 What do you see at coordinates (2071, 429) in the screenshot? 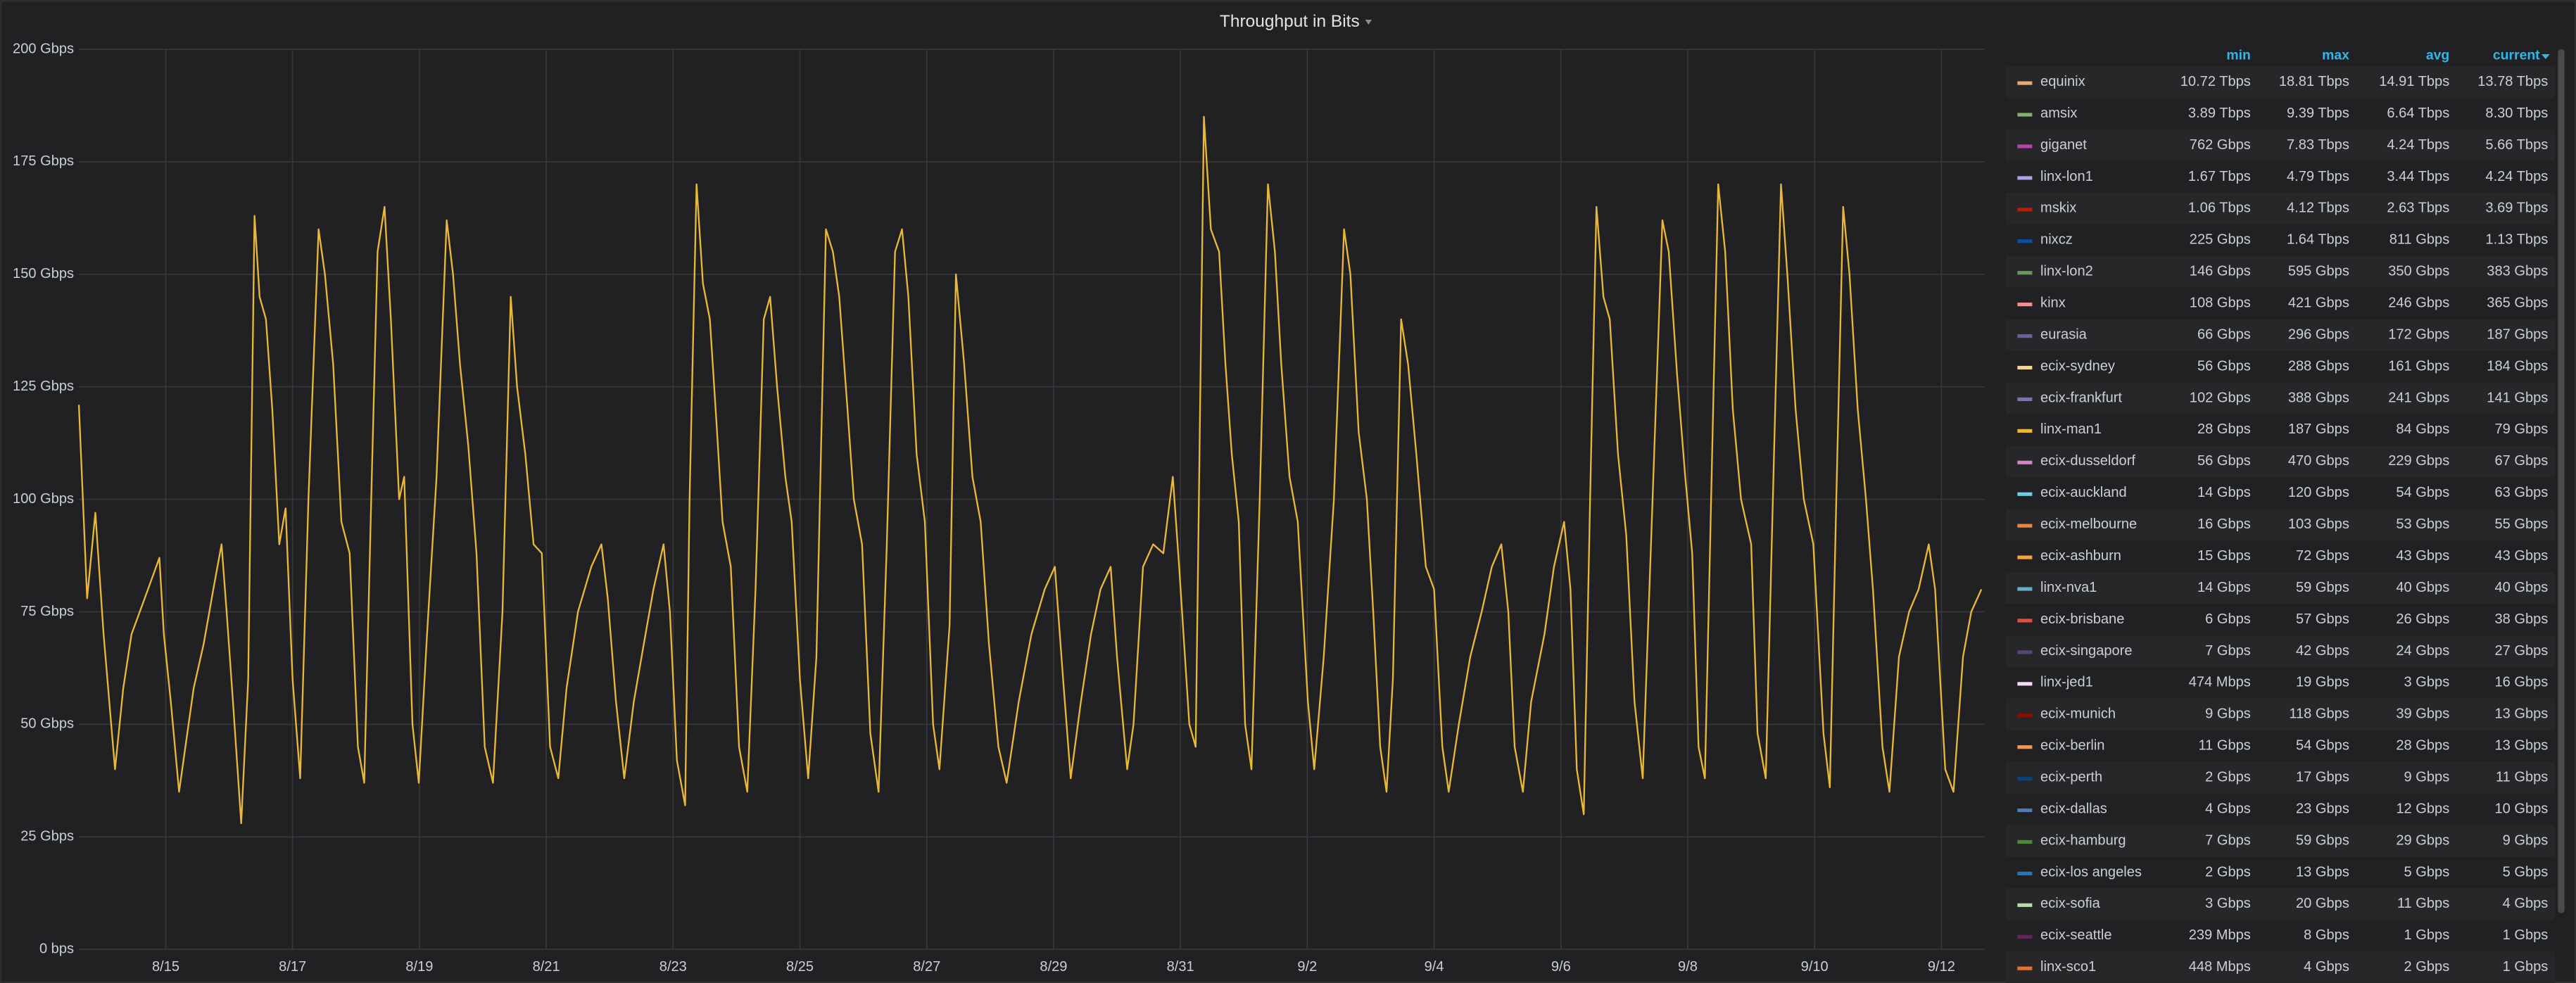
I see `legend-series-name: linx-man1` at bounding box center [2071, 429].